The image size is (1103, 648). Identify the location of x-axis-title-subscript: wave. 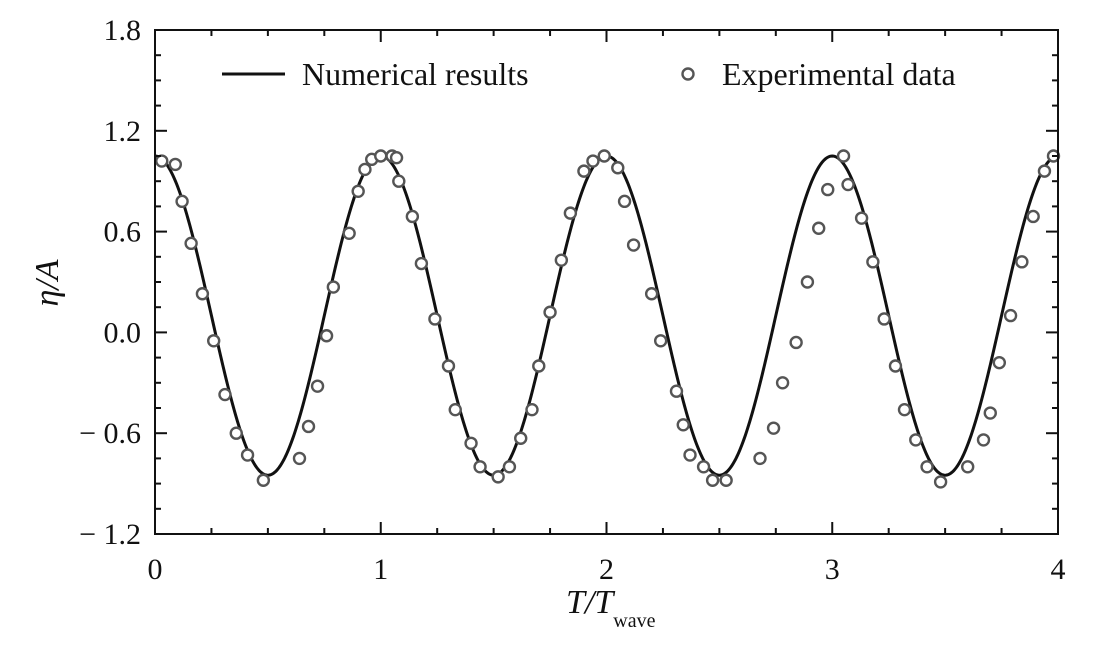
(634, 621).